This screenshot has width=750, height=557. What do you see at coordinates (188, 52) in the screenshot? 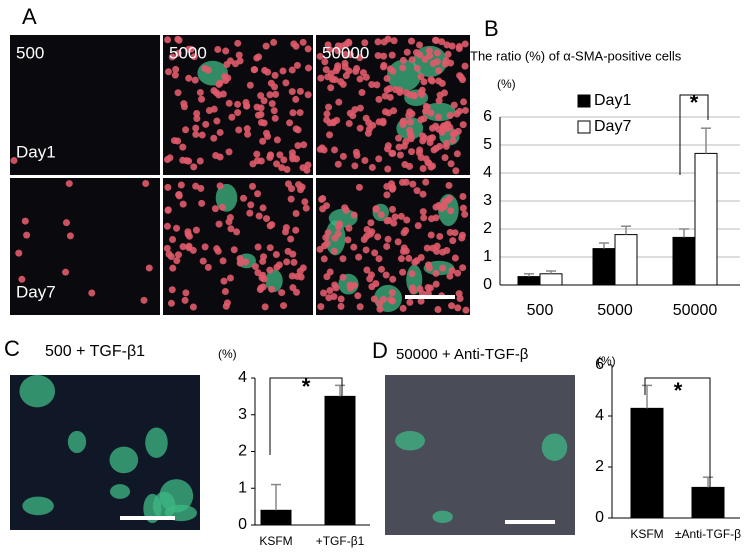
I see `image-label: 5000` at bounding box center [188, 52].